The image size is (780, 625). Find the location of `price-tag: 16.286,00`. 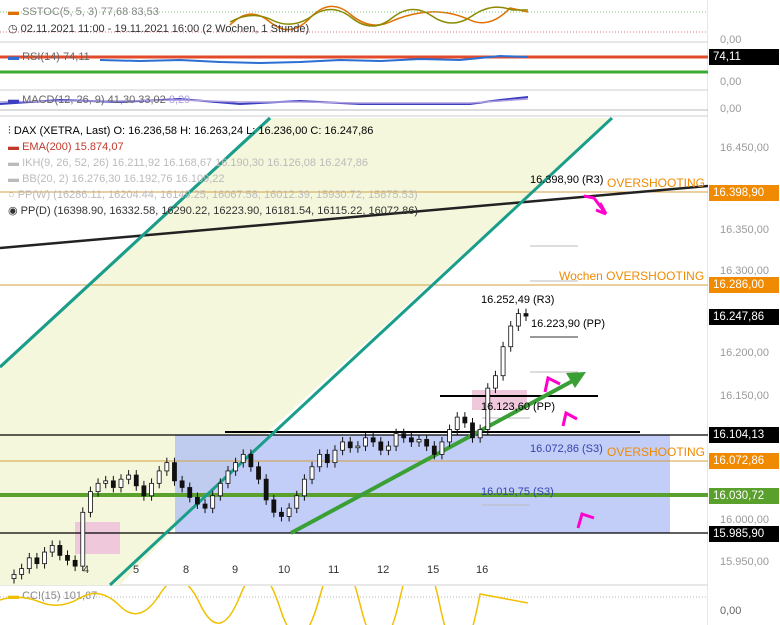

price-tag: 16.286,00 is located at coordinates (744, 285).